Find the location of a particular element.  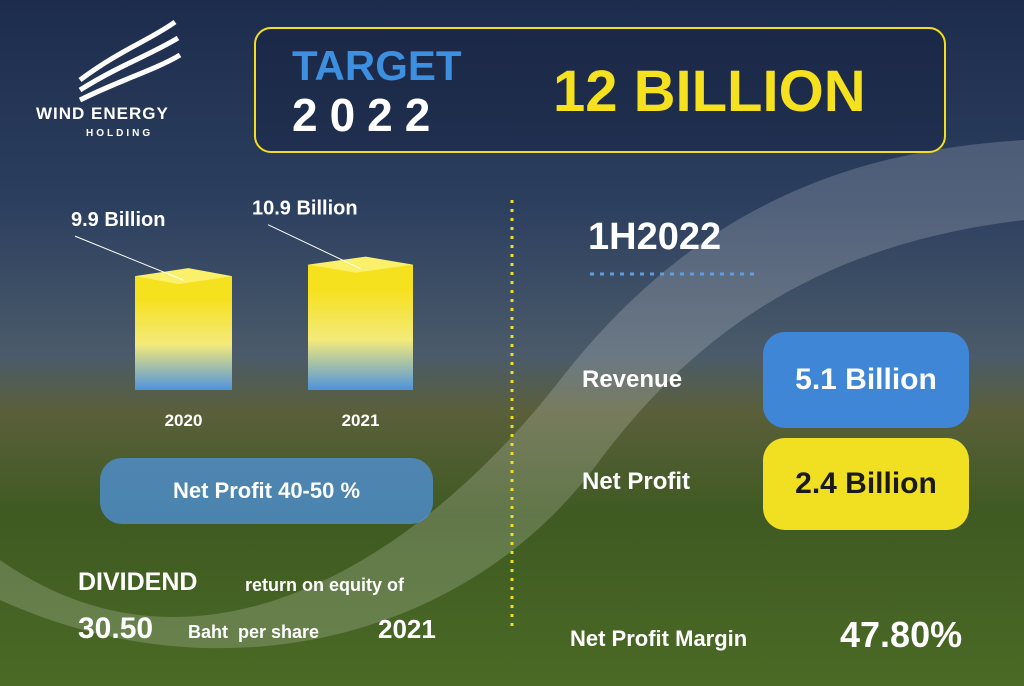

period: 1H2022 is located at coordinates (655, 237).